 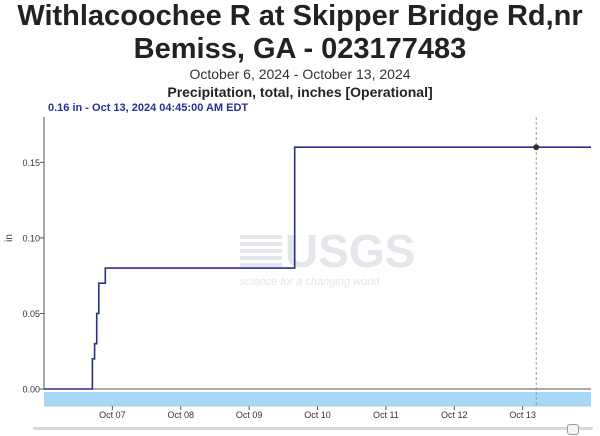 What do you see at coordinates (317, 415) in the screenshot?
I see `x-tick-label: Oct 10` at bounding box center [317, 415].